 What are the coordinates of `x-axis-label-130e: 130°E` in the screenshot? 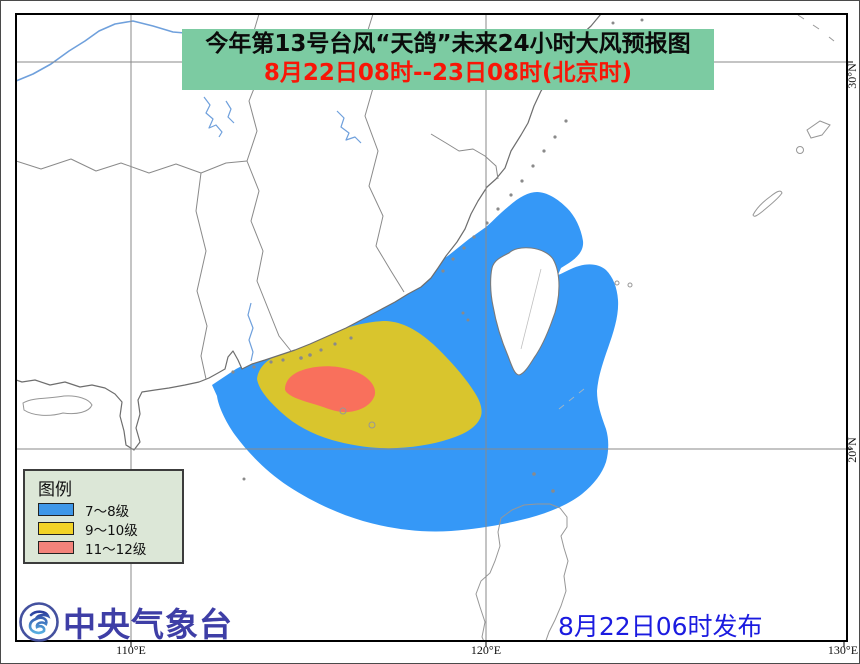 It's located at (843, 650).